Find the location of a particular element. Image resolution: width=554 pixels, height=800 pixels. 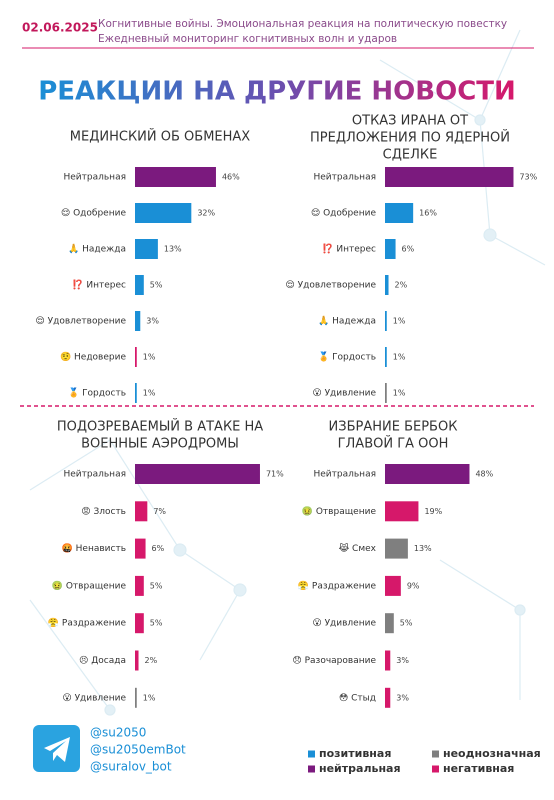

value-label: 16% is located at coordinates (428, 213).